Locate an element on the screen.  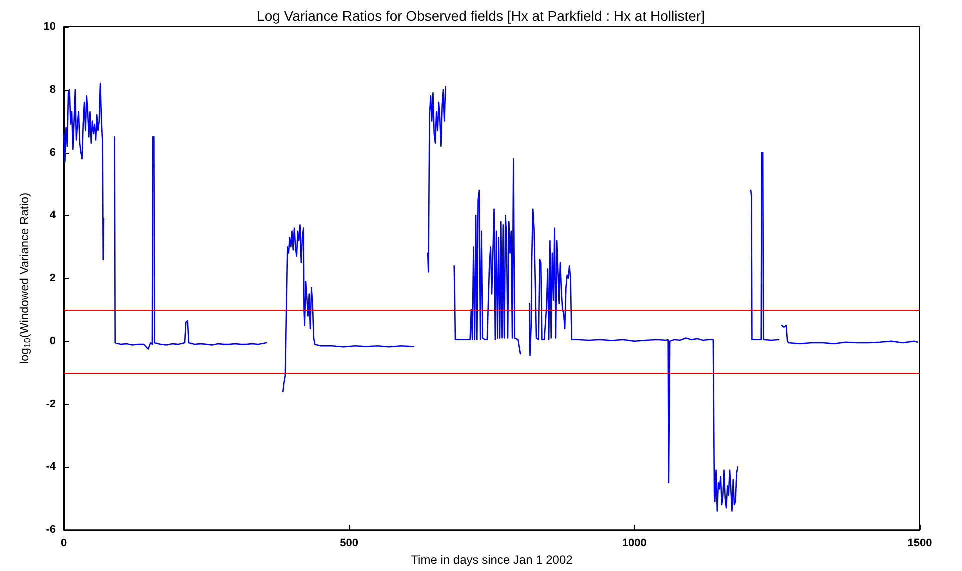
x-tick-label: 1000 is located at coordinates (634, 544).